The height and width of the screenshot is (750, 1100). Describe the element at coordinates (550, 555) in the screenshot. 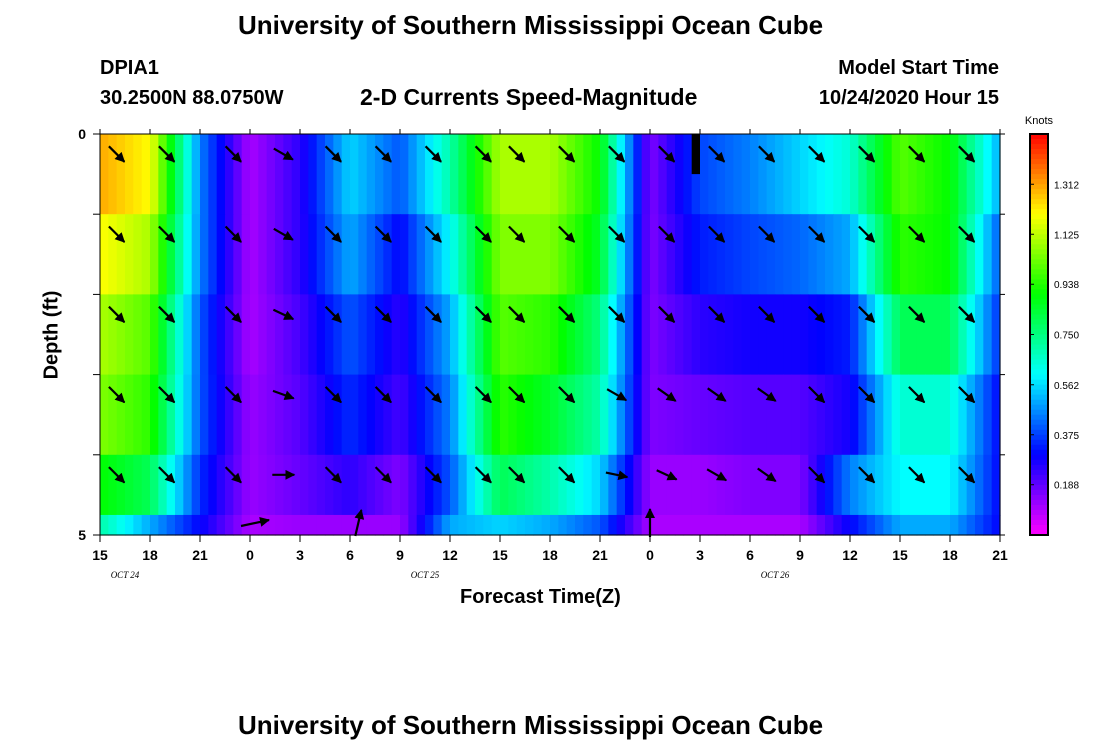

I see `x-tick-label: 18` at that location.